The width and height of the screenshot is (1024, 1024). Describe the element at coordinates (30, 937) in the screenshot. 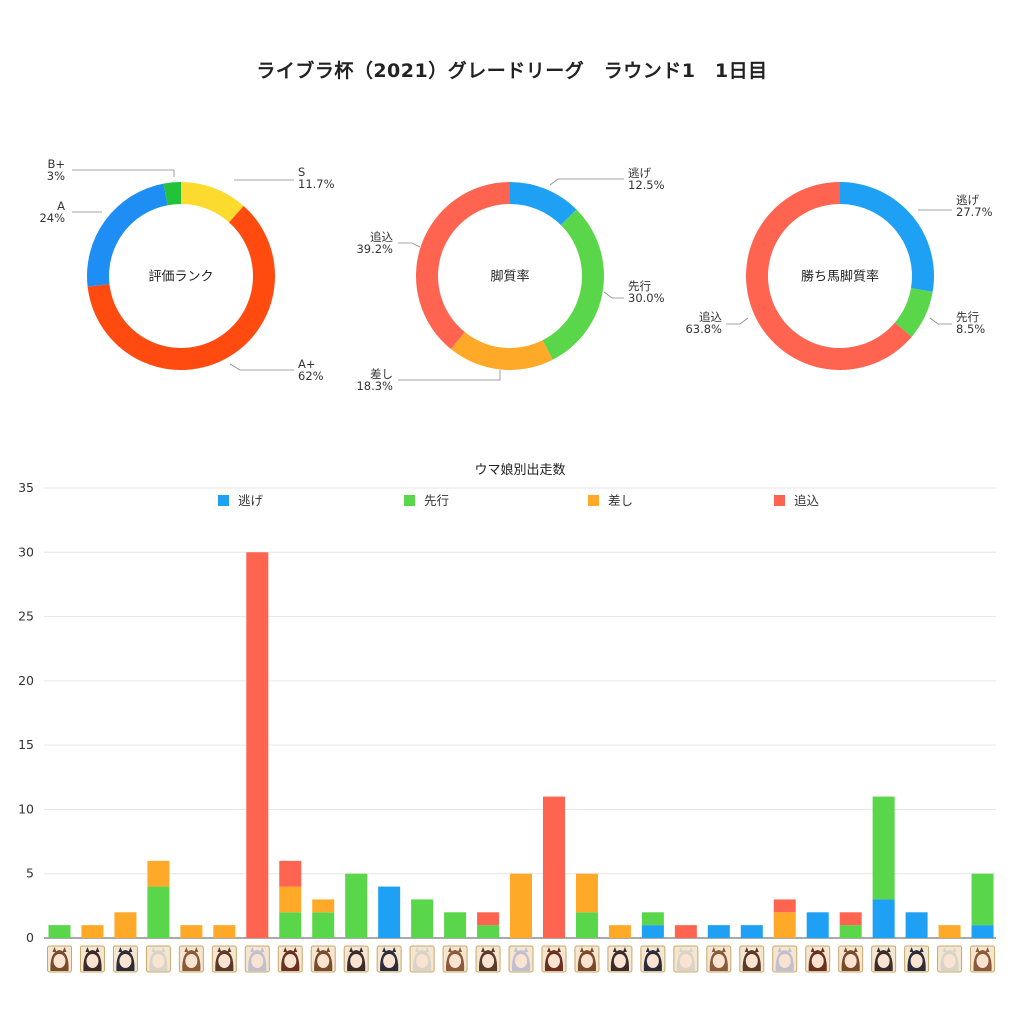

I see `y-tick-label: 0` at that location.